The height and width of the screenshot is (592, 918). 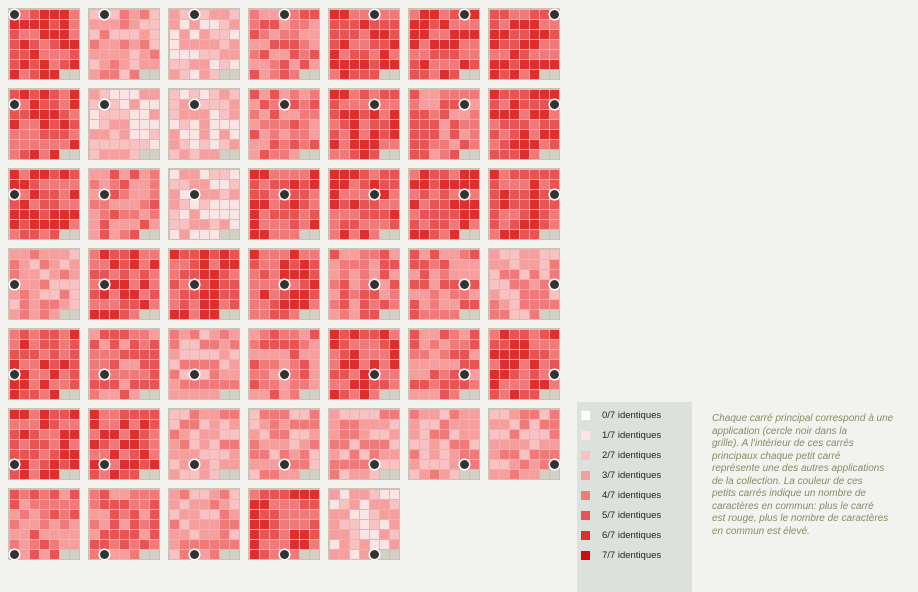 What do you see at coordinates (632, 535) in the screenshot?
I see `legend-label: 6/7 identiques` at bounding box center [632, 535].